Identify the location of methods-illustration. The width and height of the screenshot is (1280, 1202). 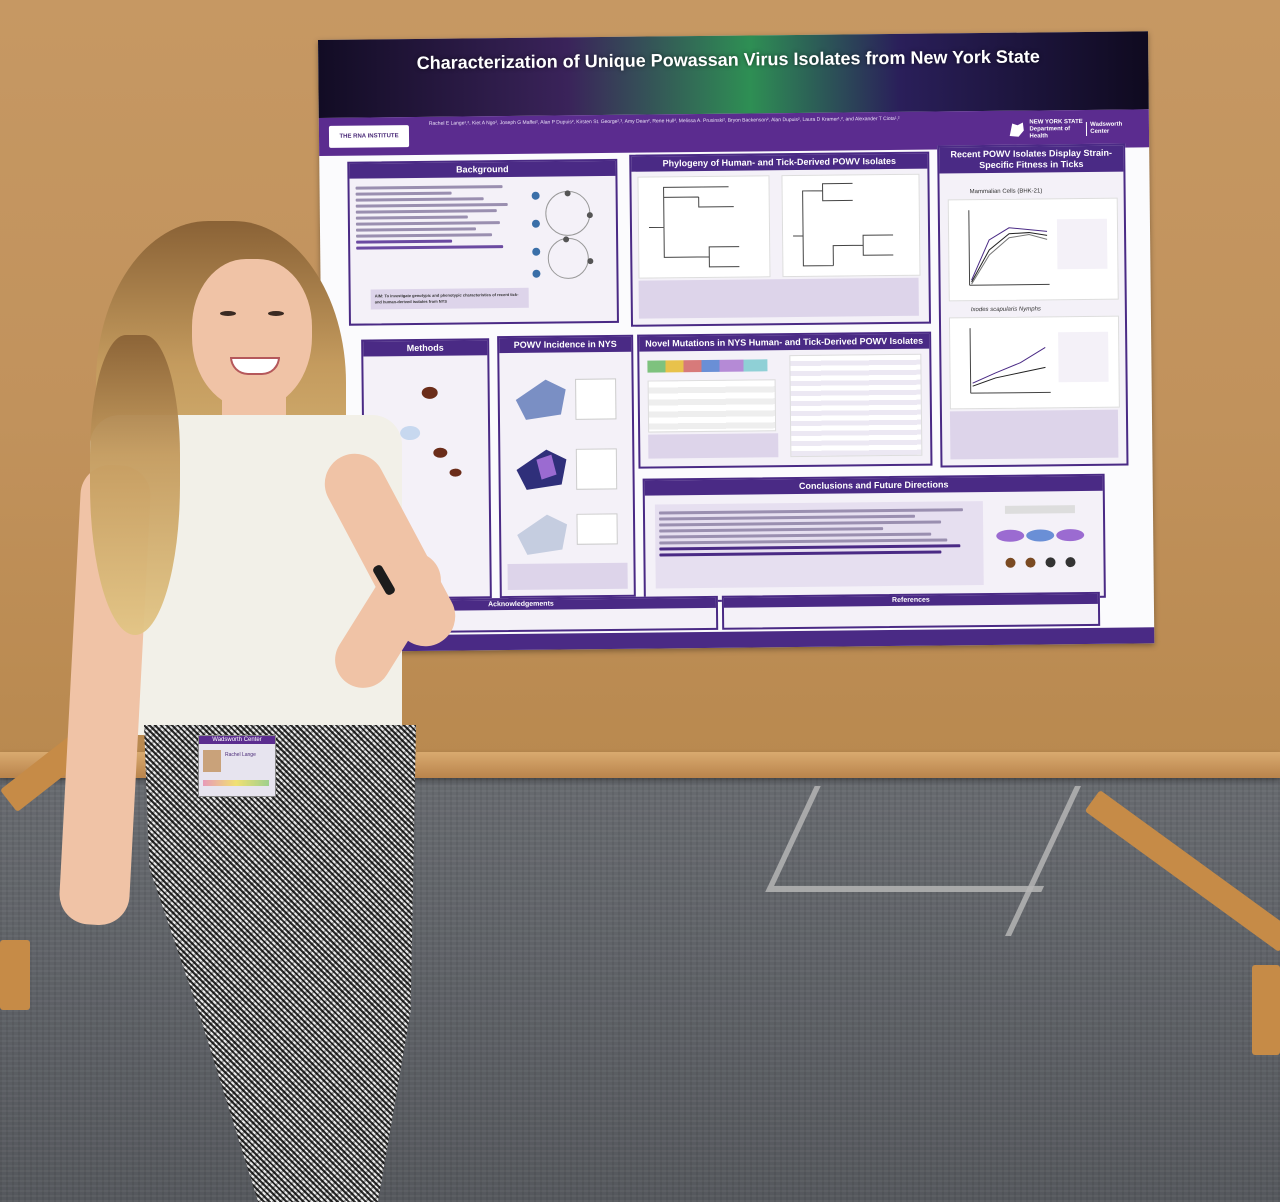
(424, 427).